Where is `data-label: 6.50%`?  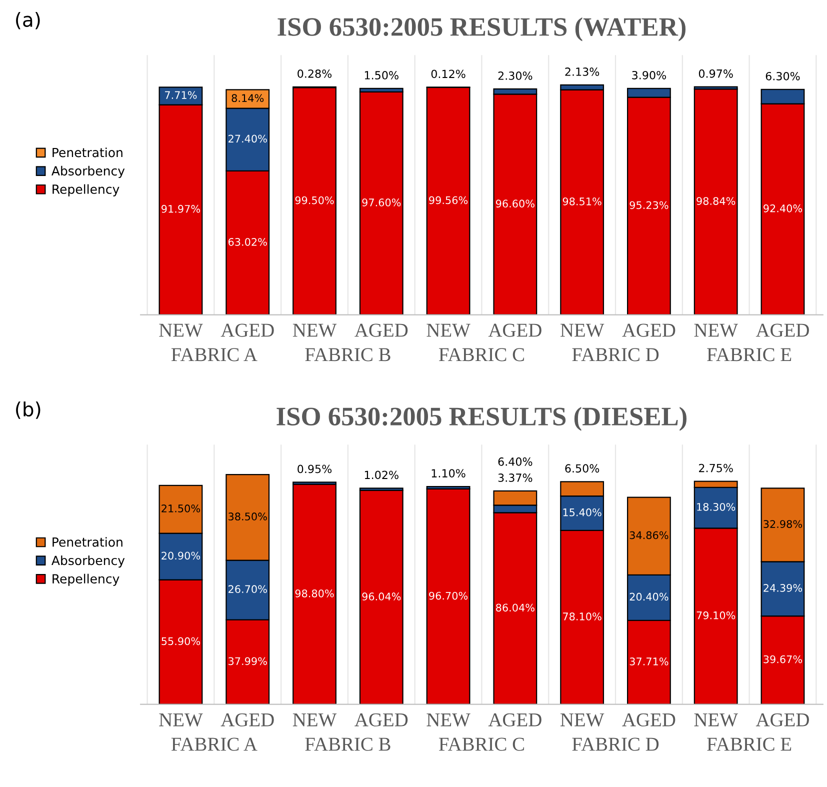 data-label: 6.50% is located at coordinates (582, 468).